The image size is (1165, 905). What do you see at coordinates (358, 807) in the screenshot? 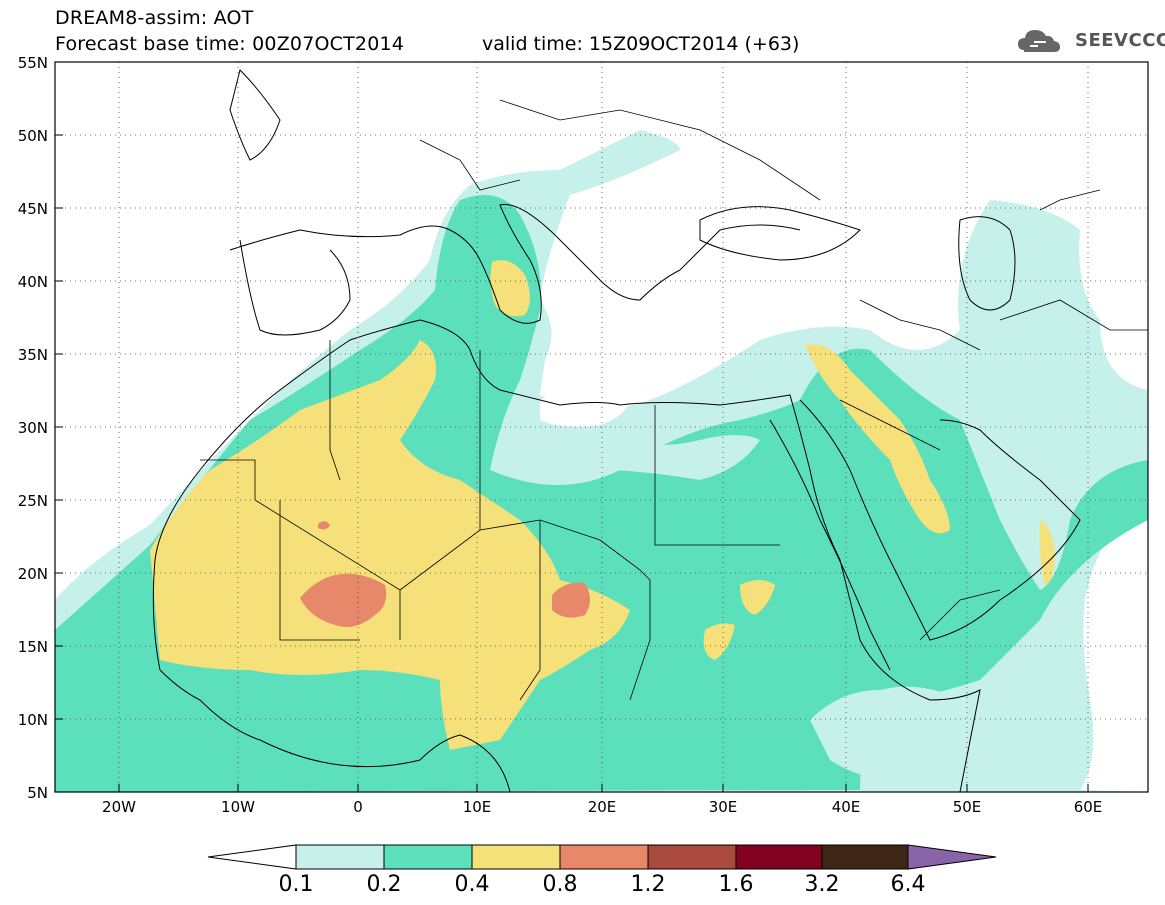
I see `lon-label: 0` at bounding box center [358, 807].